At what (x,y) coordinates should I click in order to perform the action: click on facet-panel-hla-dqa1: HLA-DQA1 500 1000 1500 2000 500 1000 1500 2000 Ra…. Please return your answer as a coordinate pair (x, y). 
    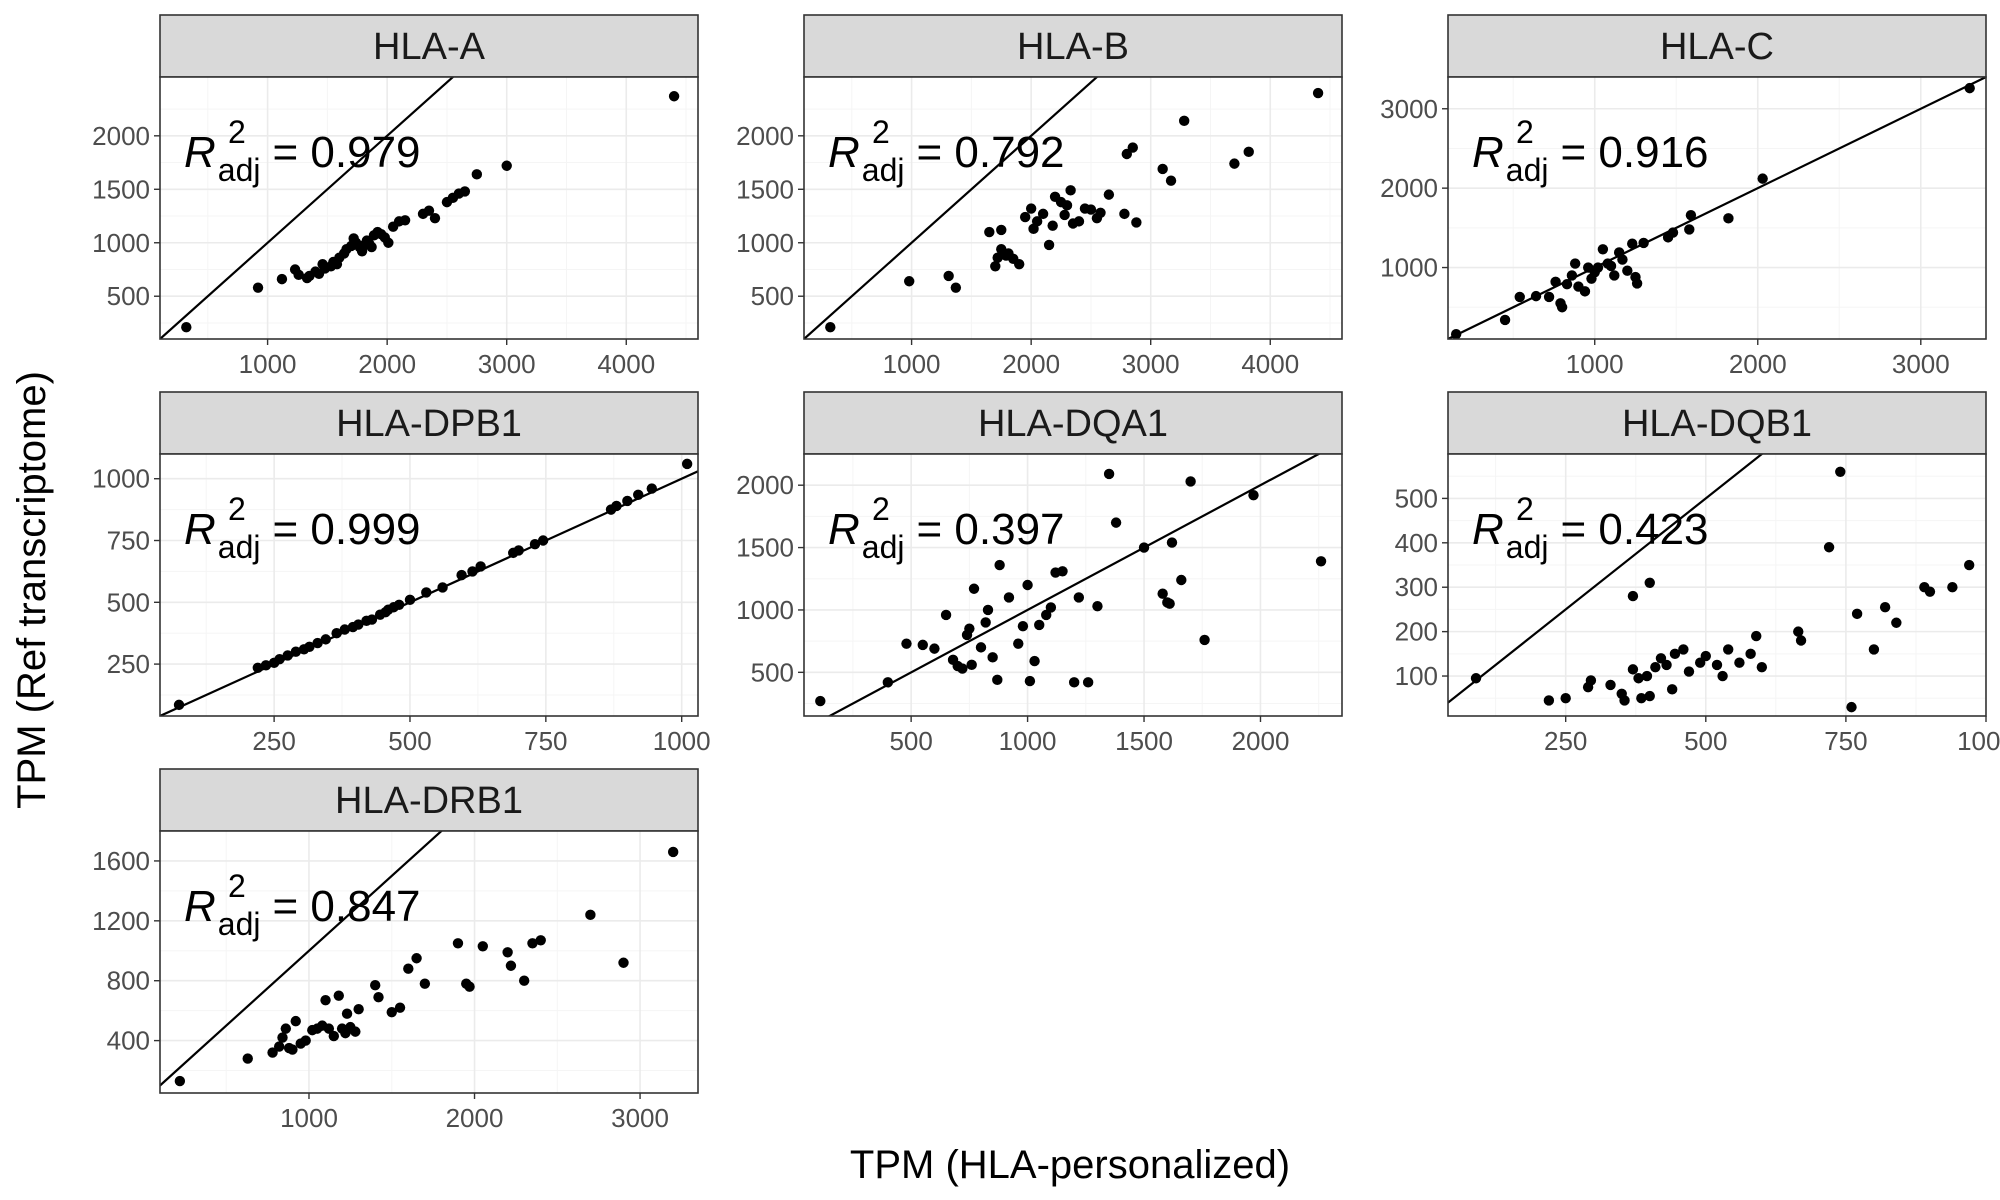
    Looking at the image, I should click on (1039, 573).